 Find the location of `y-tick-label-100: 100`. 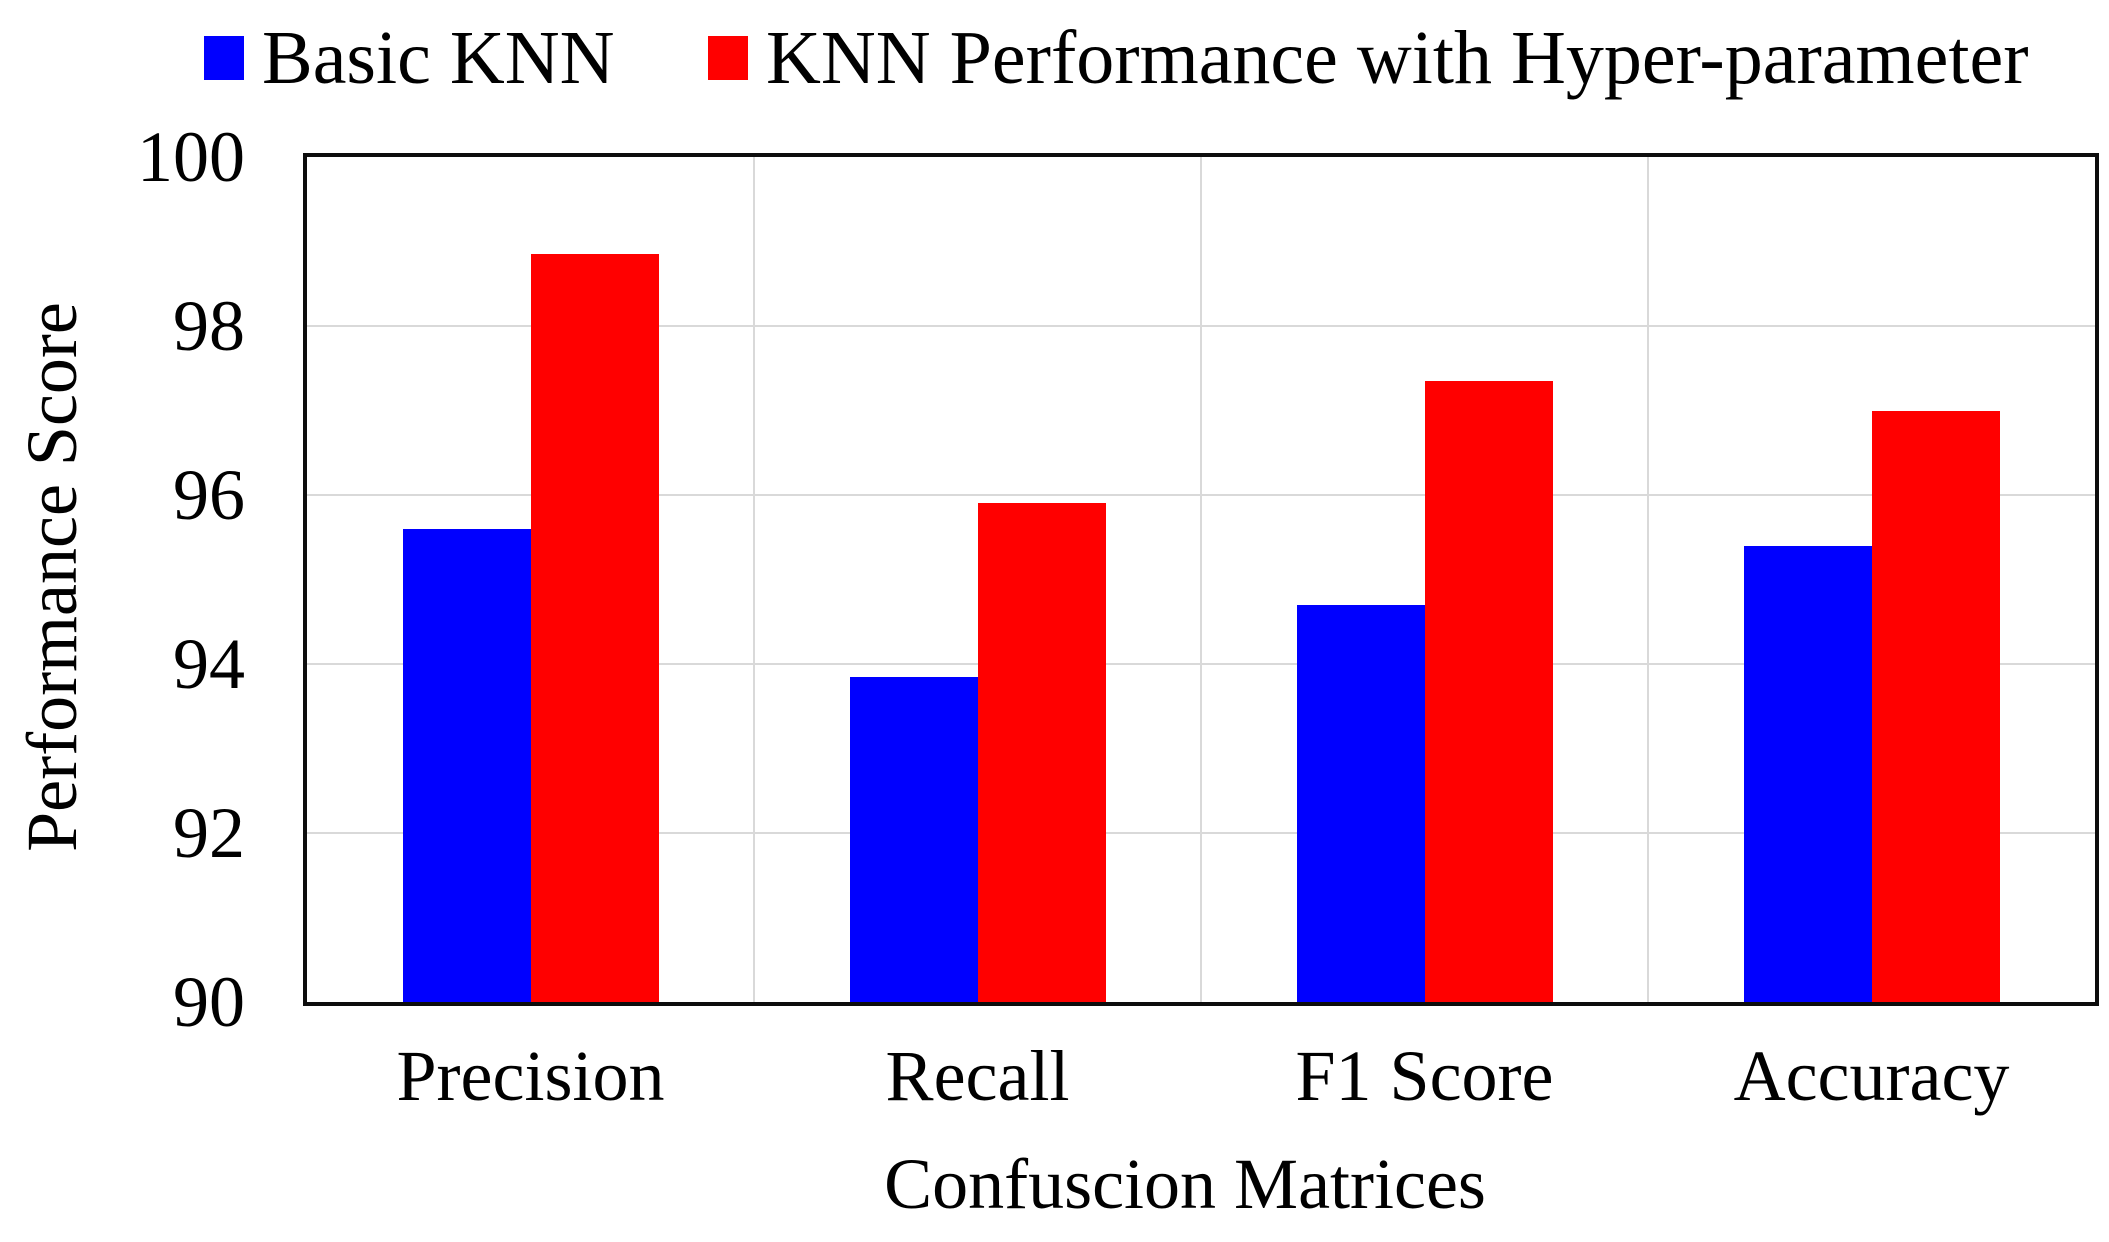

y-tick-label-100: 100 is located at coordinates (191, 157).